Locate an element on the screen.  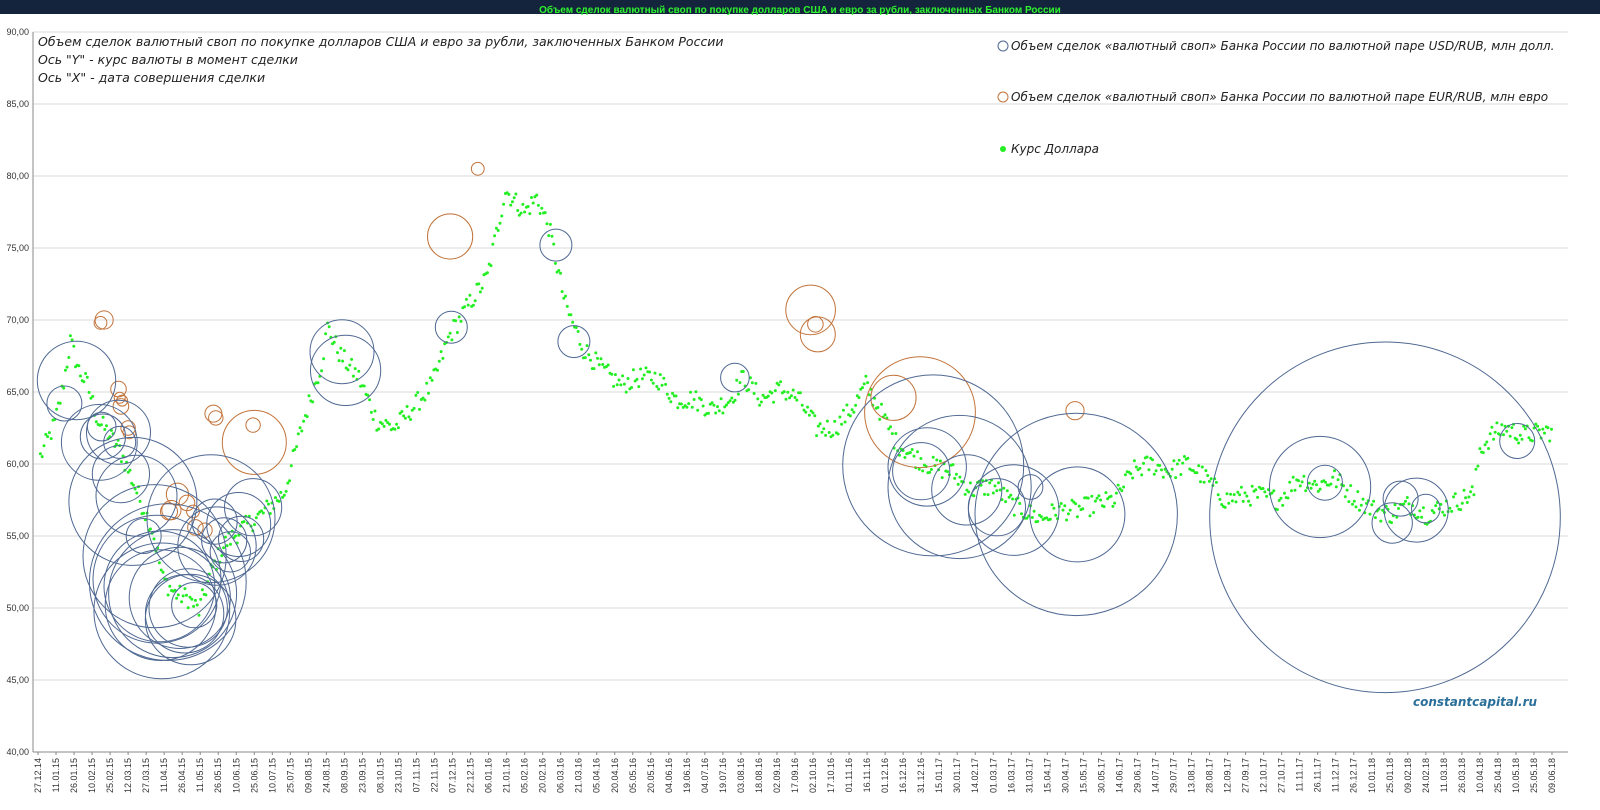
y-tick-label: 80,00 is located at coordinates (17, 176).